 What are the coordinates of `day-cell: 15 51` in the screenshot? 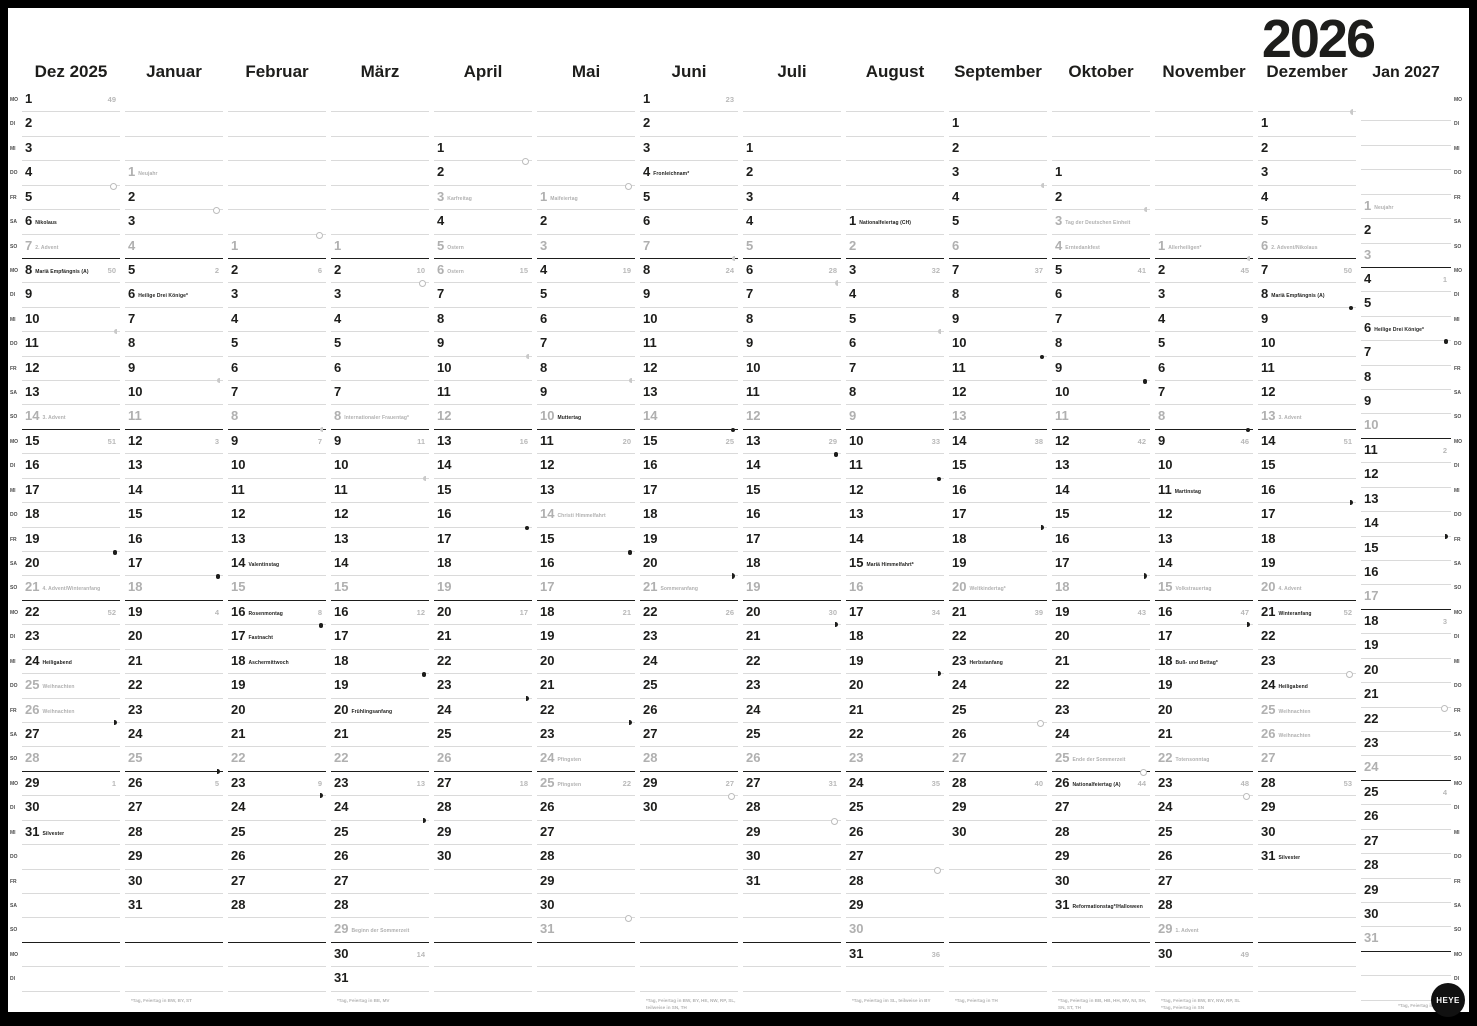 It's located at (71, 442).